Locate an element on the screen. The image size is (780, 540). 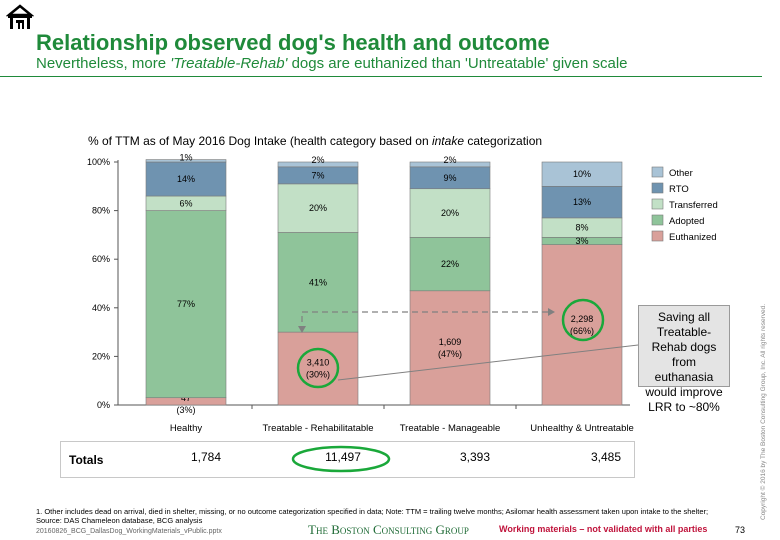
total-value: 1,784 is located at coordinates (206, 457).